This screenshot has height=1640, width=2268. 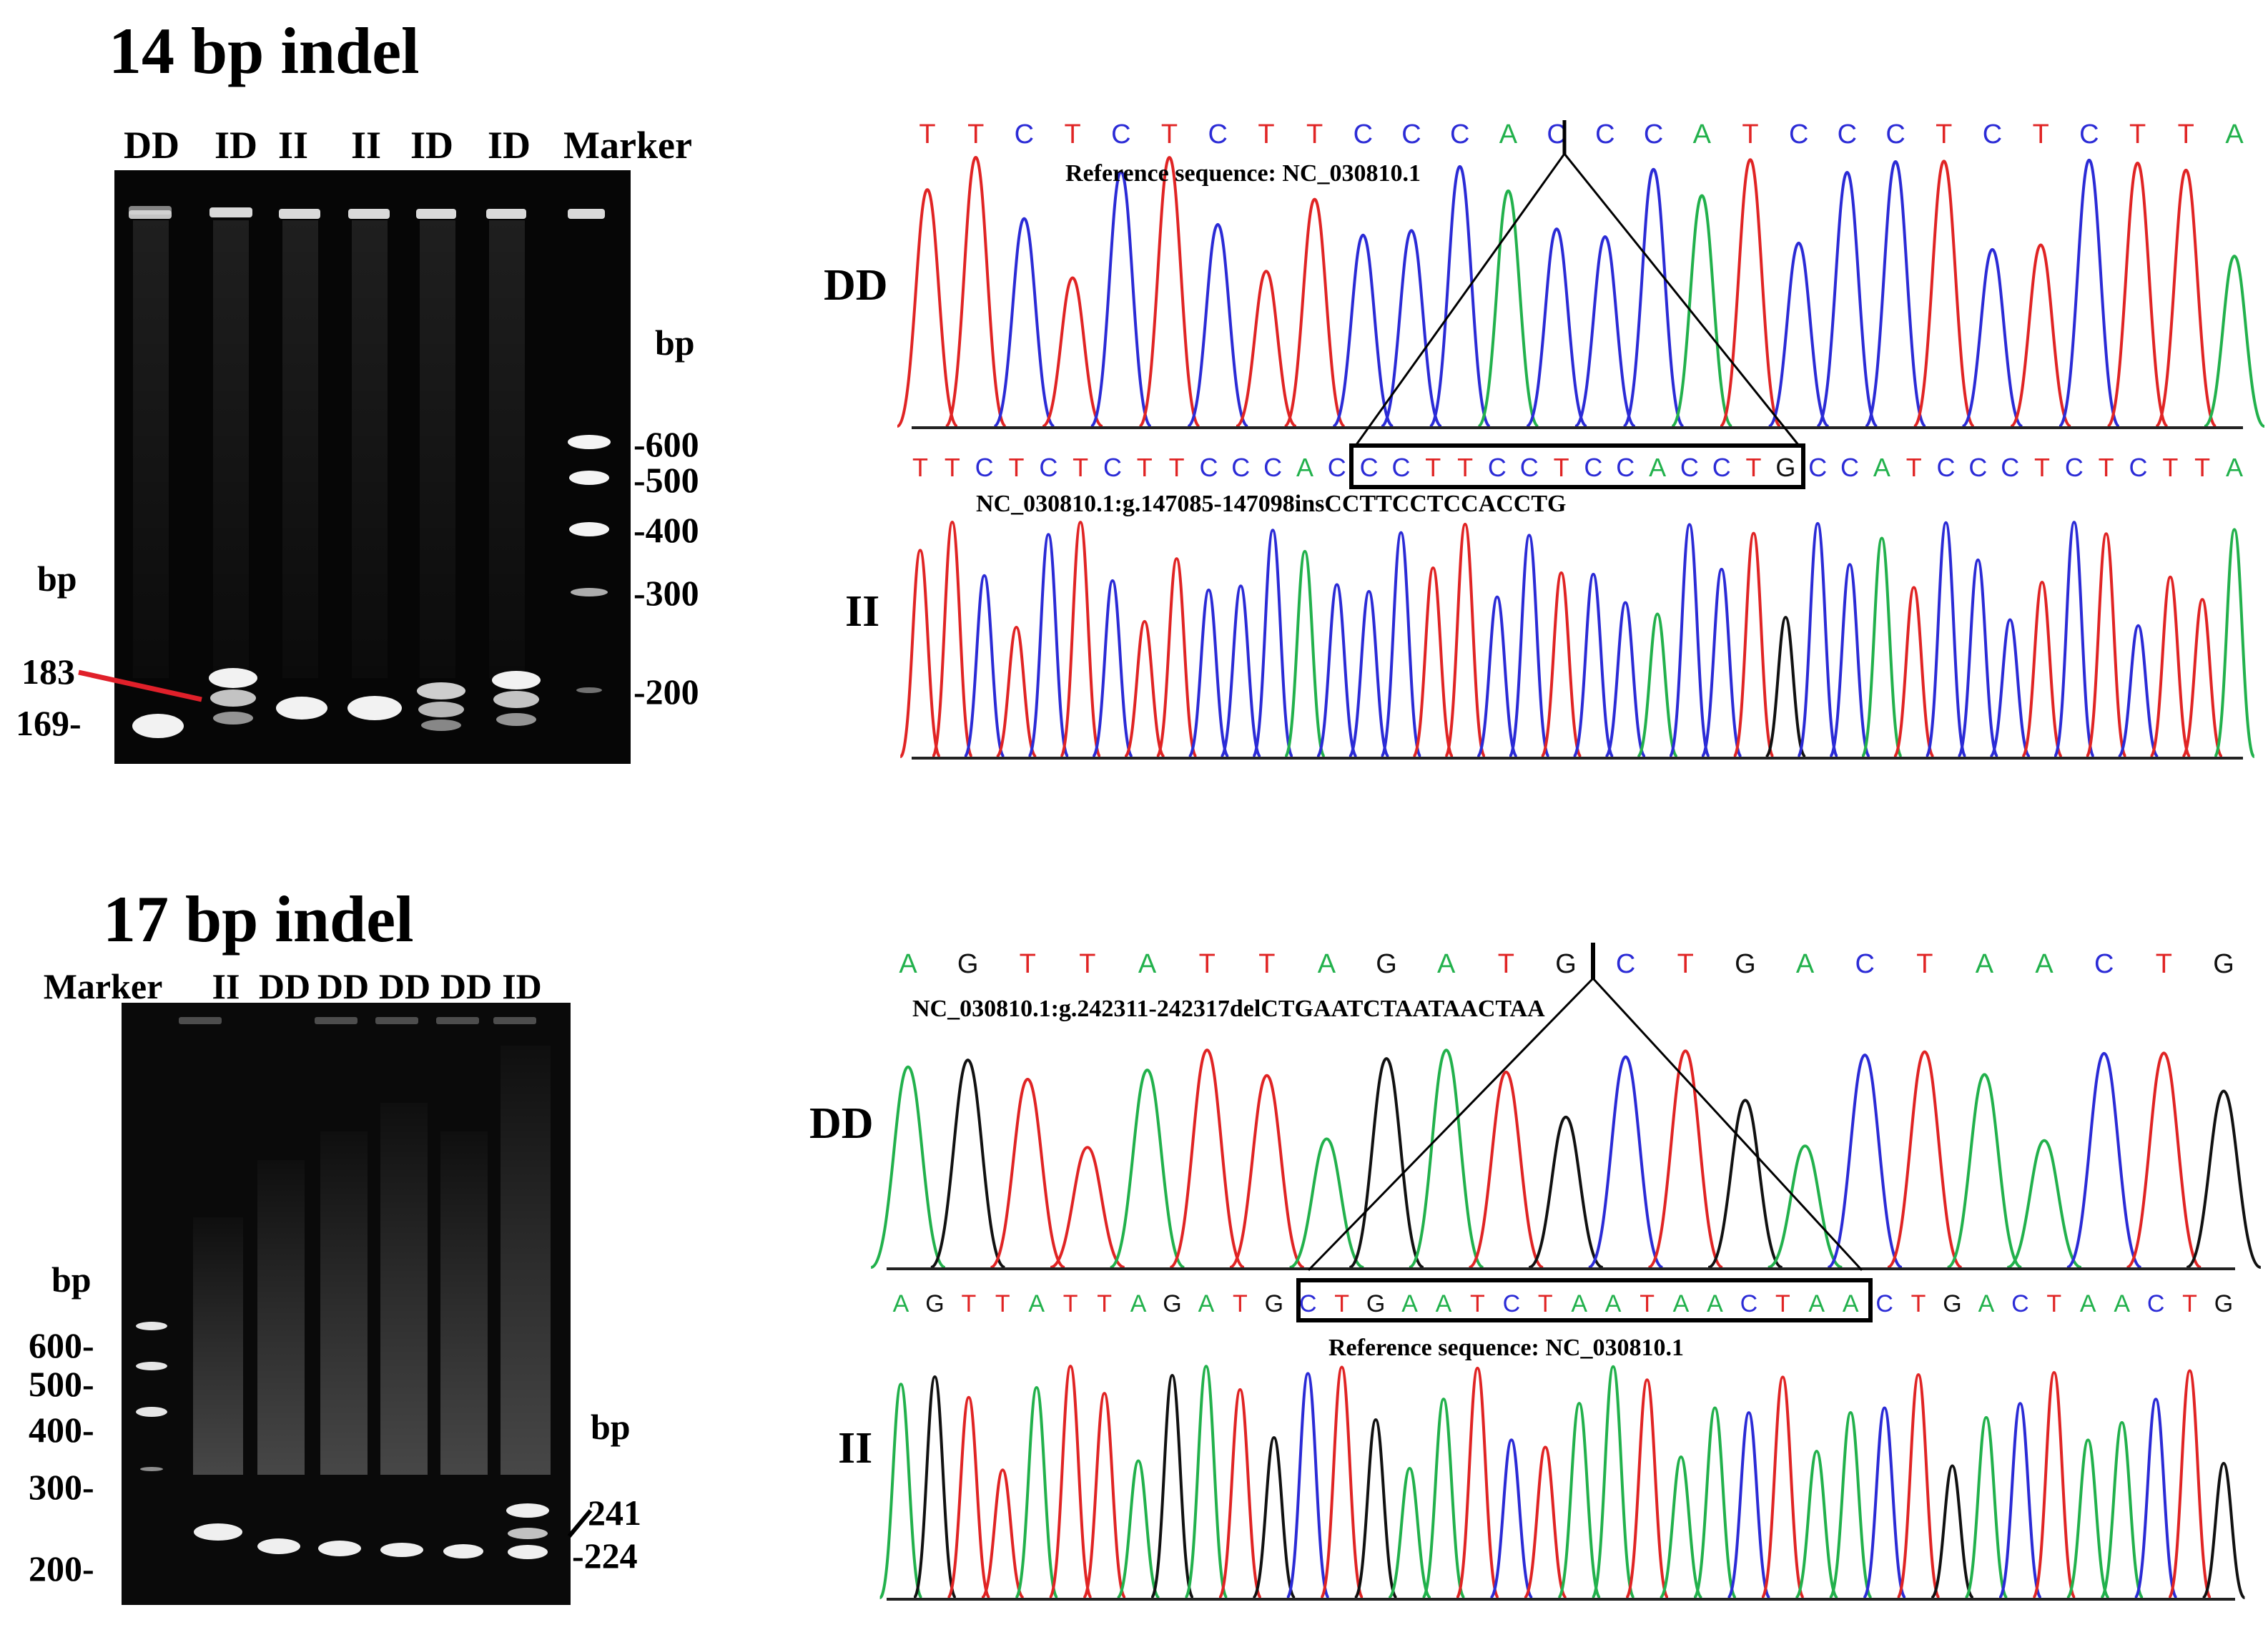 What do you see at coordinates (367, 213) in the screenshot?
I see `gel-wells` at bounding box center [367, 213].